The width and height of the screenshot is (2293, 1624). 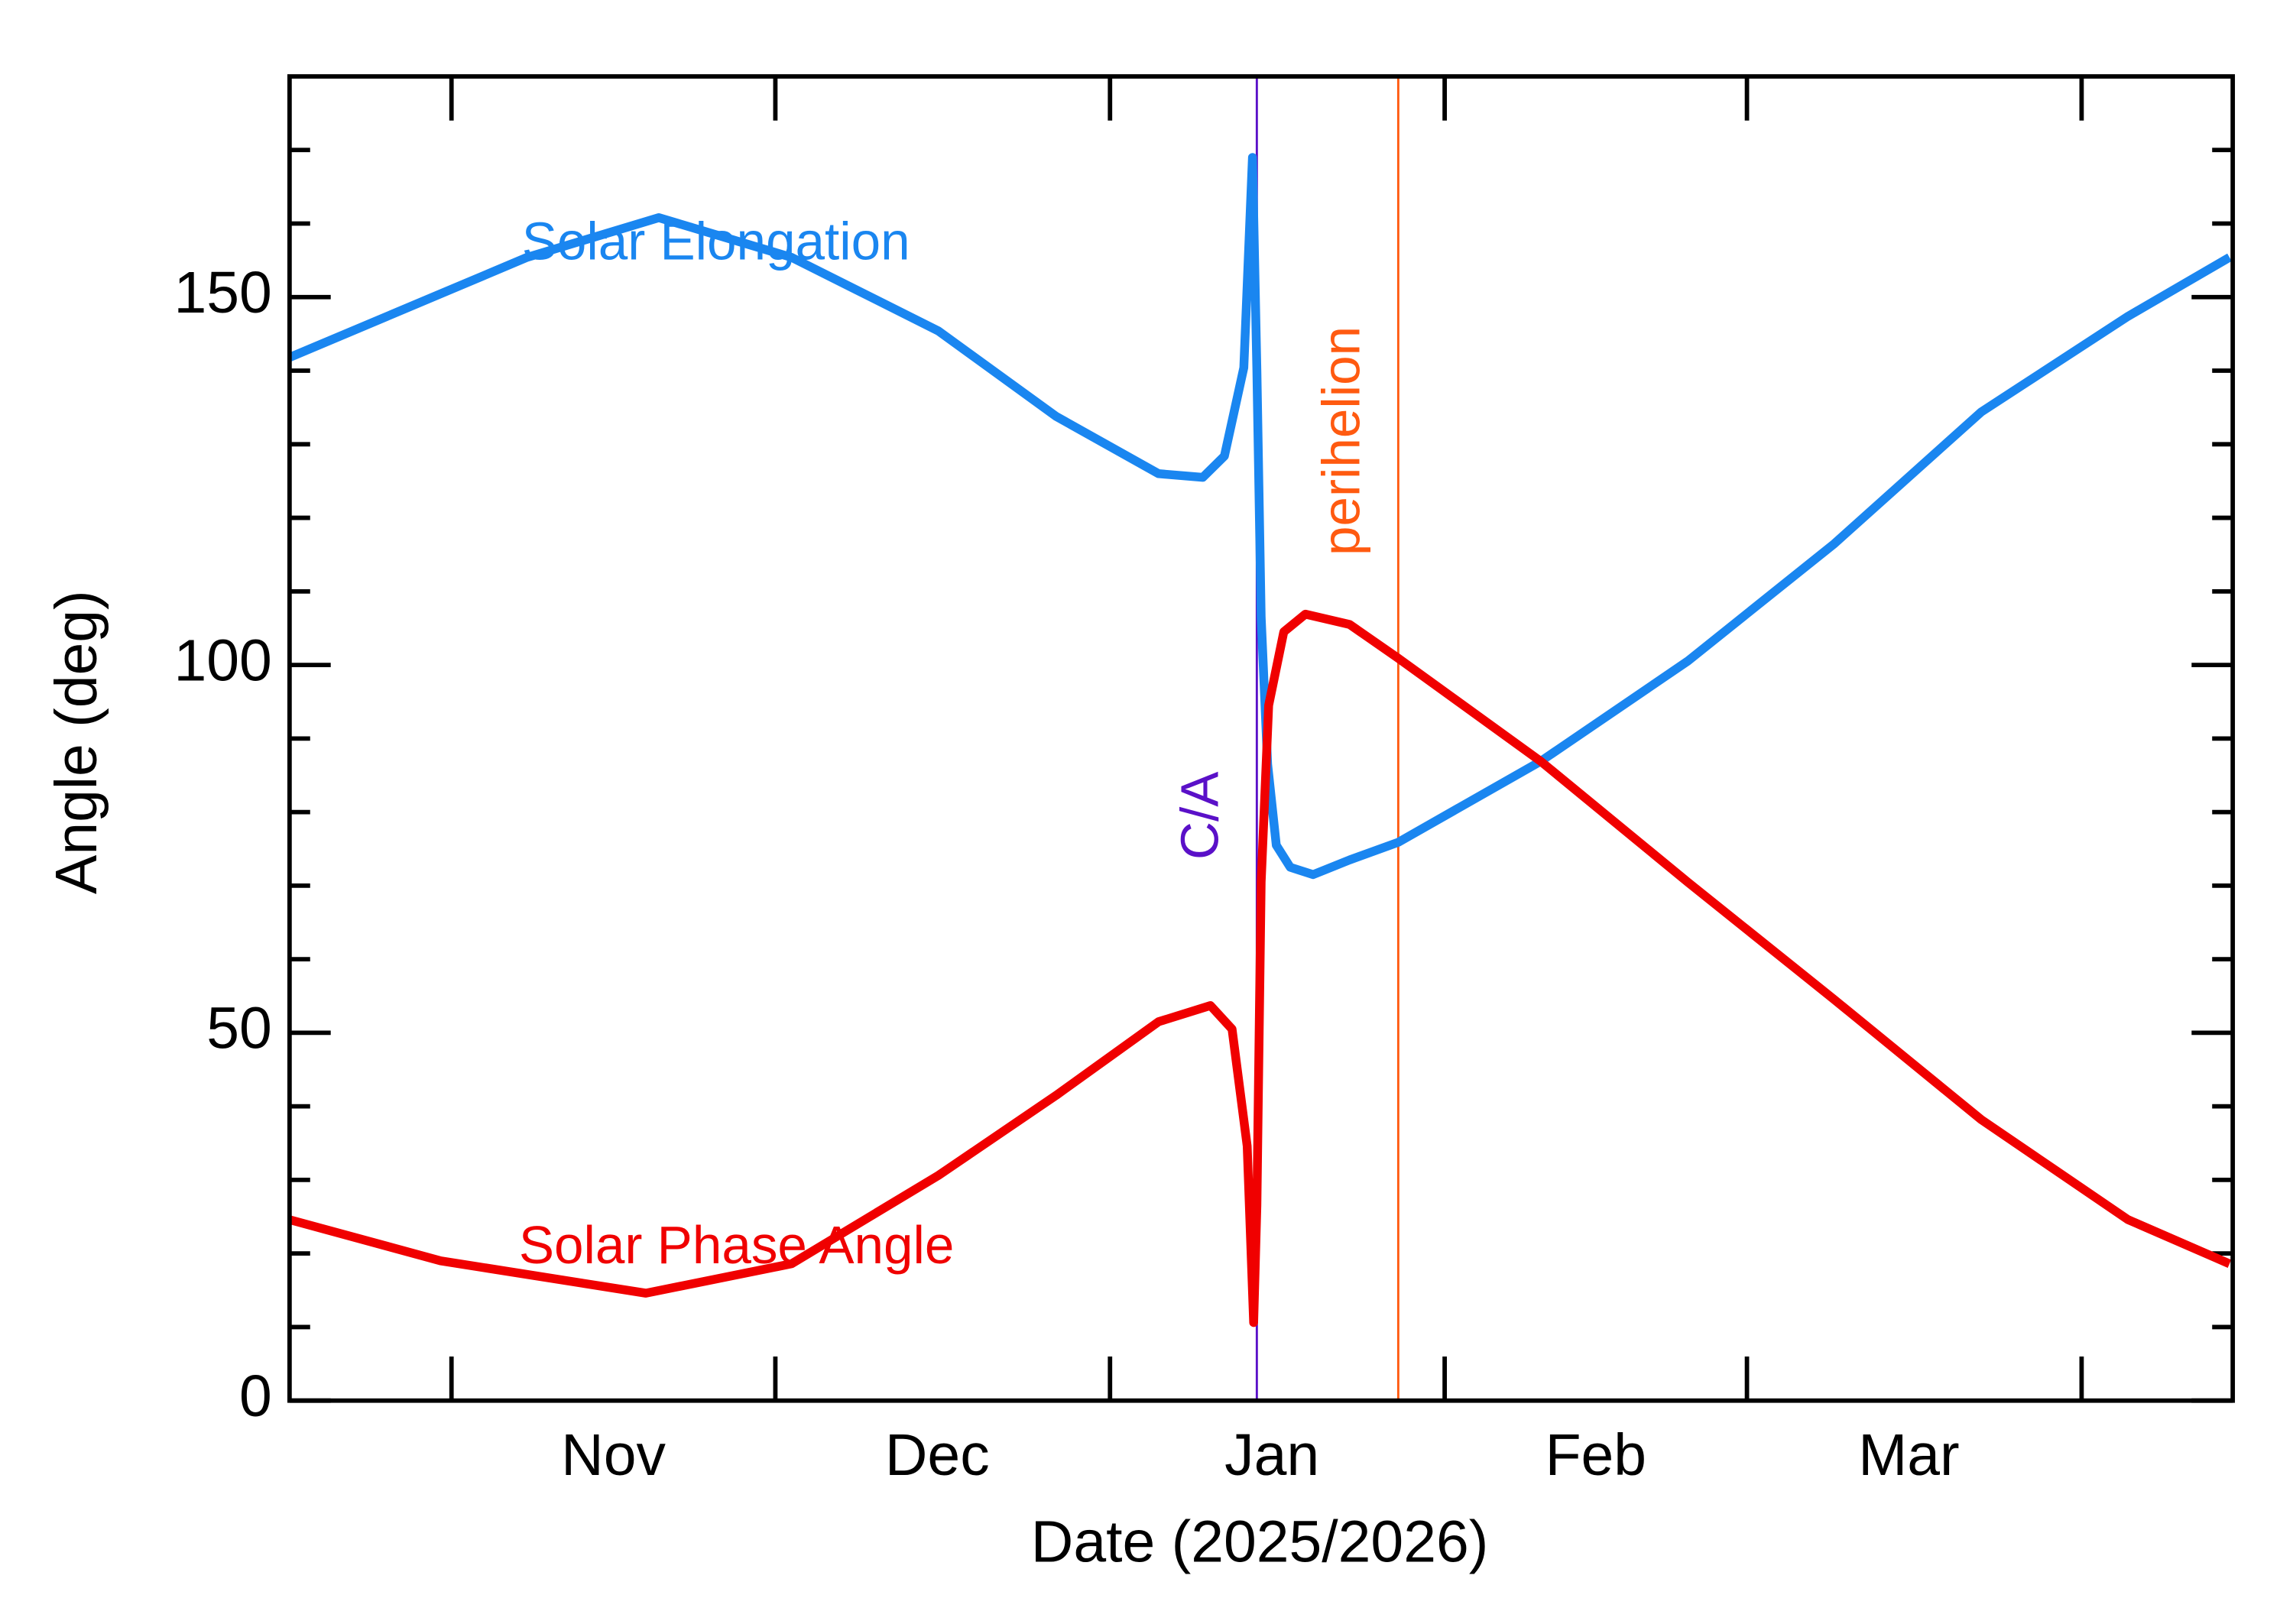 What do you see at coordinates (937, 1455) in the screenshot?
I see `x-tick-label: Dec` at bounding box center [937, 1455].